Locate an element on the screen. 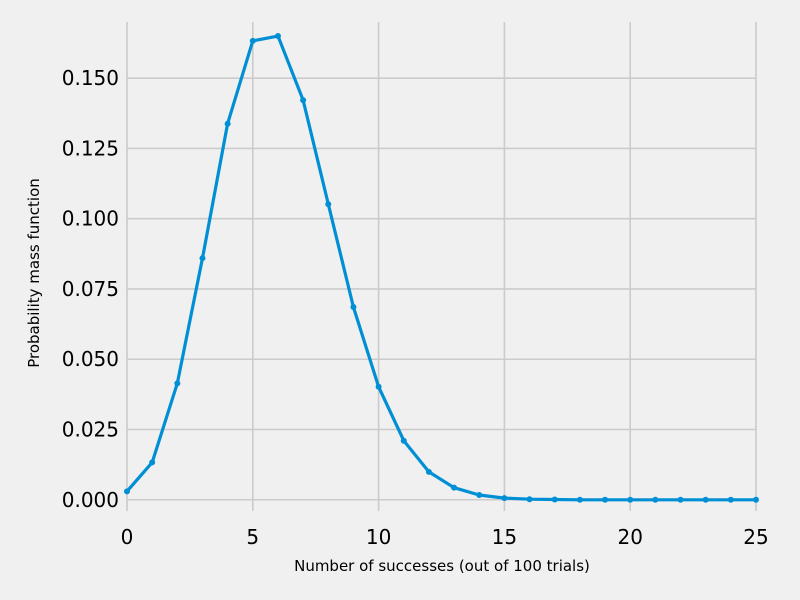 Image resolution: width=800 pixels, height=600 pixels. y-tick-label: 0.150 is located at coordinates (90, 78).